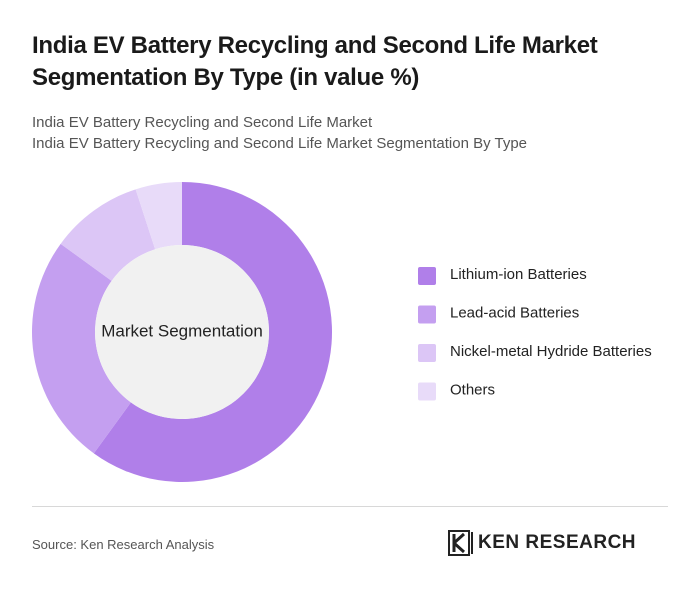 The height and width of the screenshot is (591, 700). Describe the element at coordinates (557, 542) in the screenshot. I see `logo-text: KEN RESEARCH` at that location.